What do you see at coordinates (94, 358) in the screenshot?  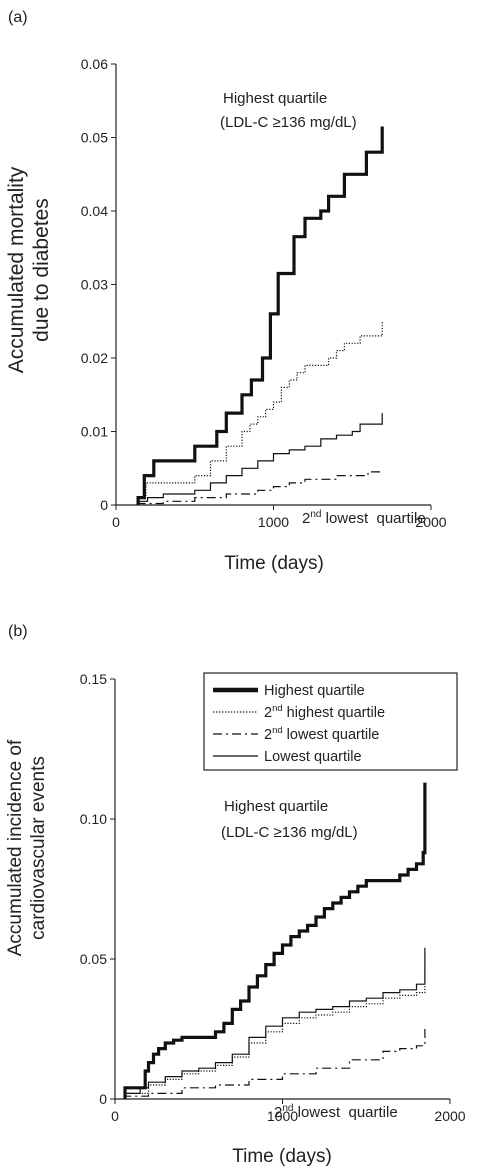 I see `y-tick-label: 0.02` at bounding box center [94, 358].